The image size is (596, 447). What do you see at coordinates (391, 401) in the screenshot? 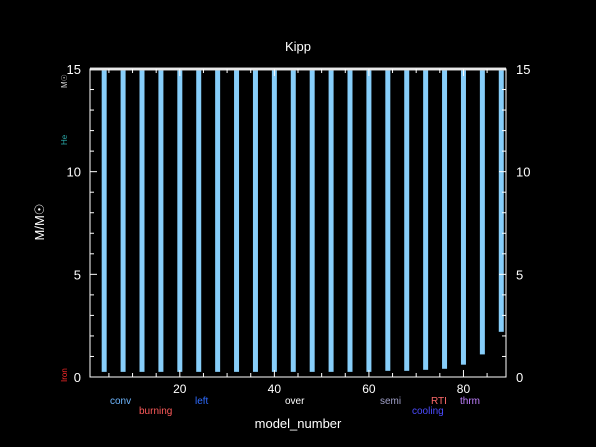
I see `legend-semi: semi` at bounding box center [391, 401].